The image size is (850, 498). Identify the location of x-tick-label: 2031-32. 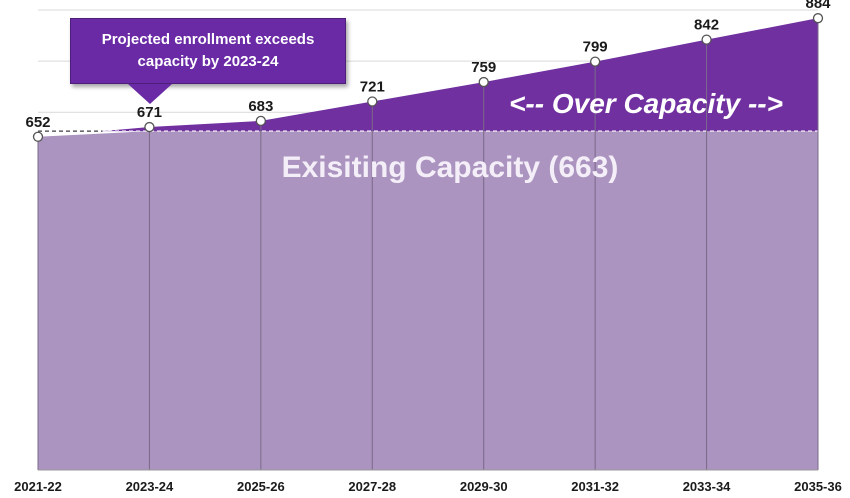
(595, 486).